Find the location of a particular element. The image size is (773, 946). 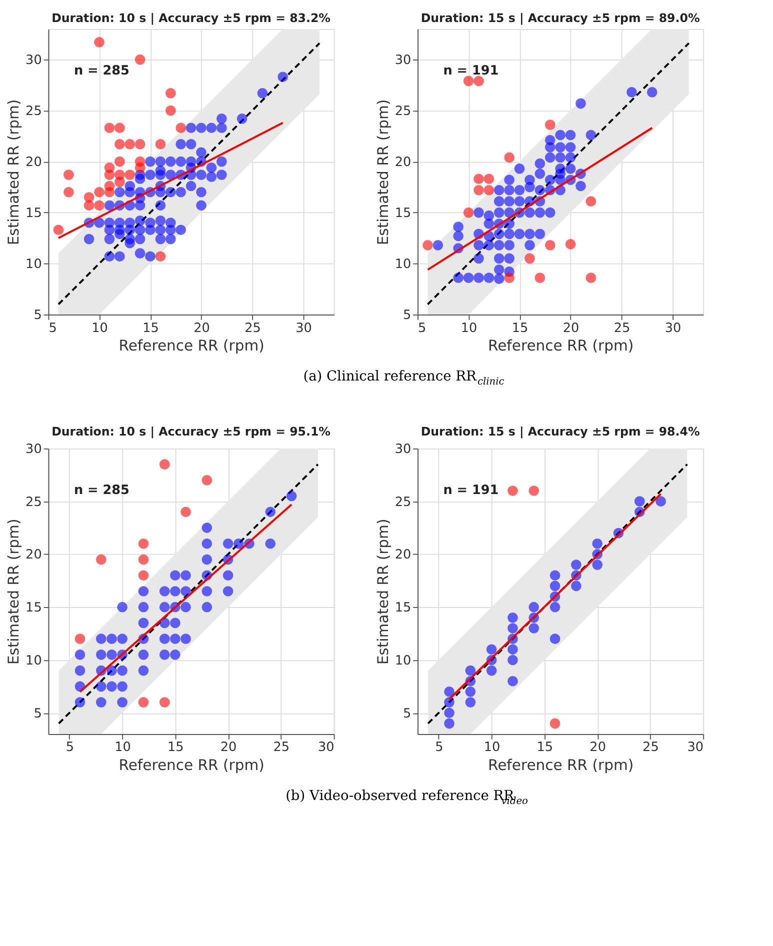

y-tick-label: 25 is located at coordinates (403, 111).